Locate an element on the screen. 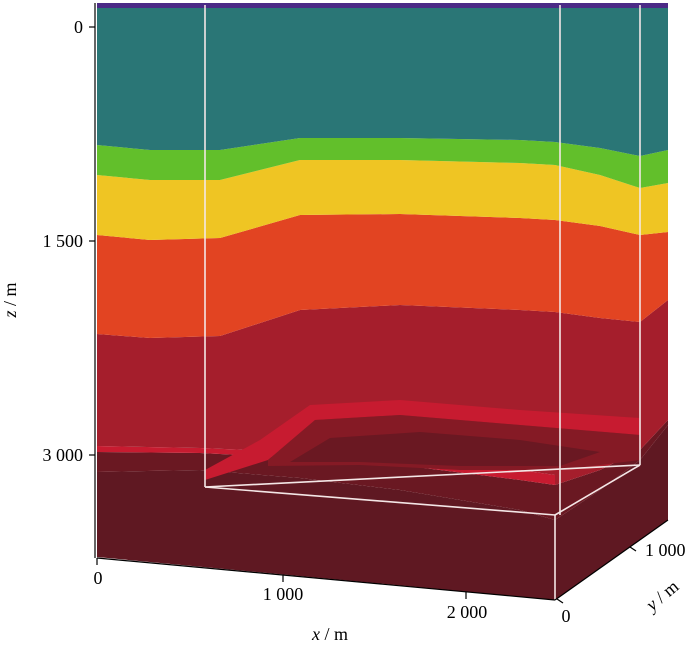 The width and height of the screenshot is (700, 650). z-tick-label-3000: 3 000 is located at coordinates (63, 455).